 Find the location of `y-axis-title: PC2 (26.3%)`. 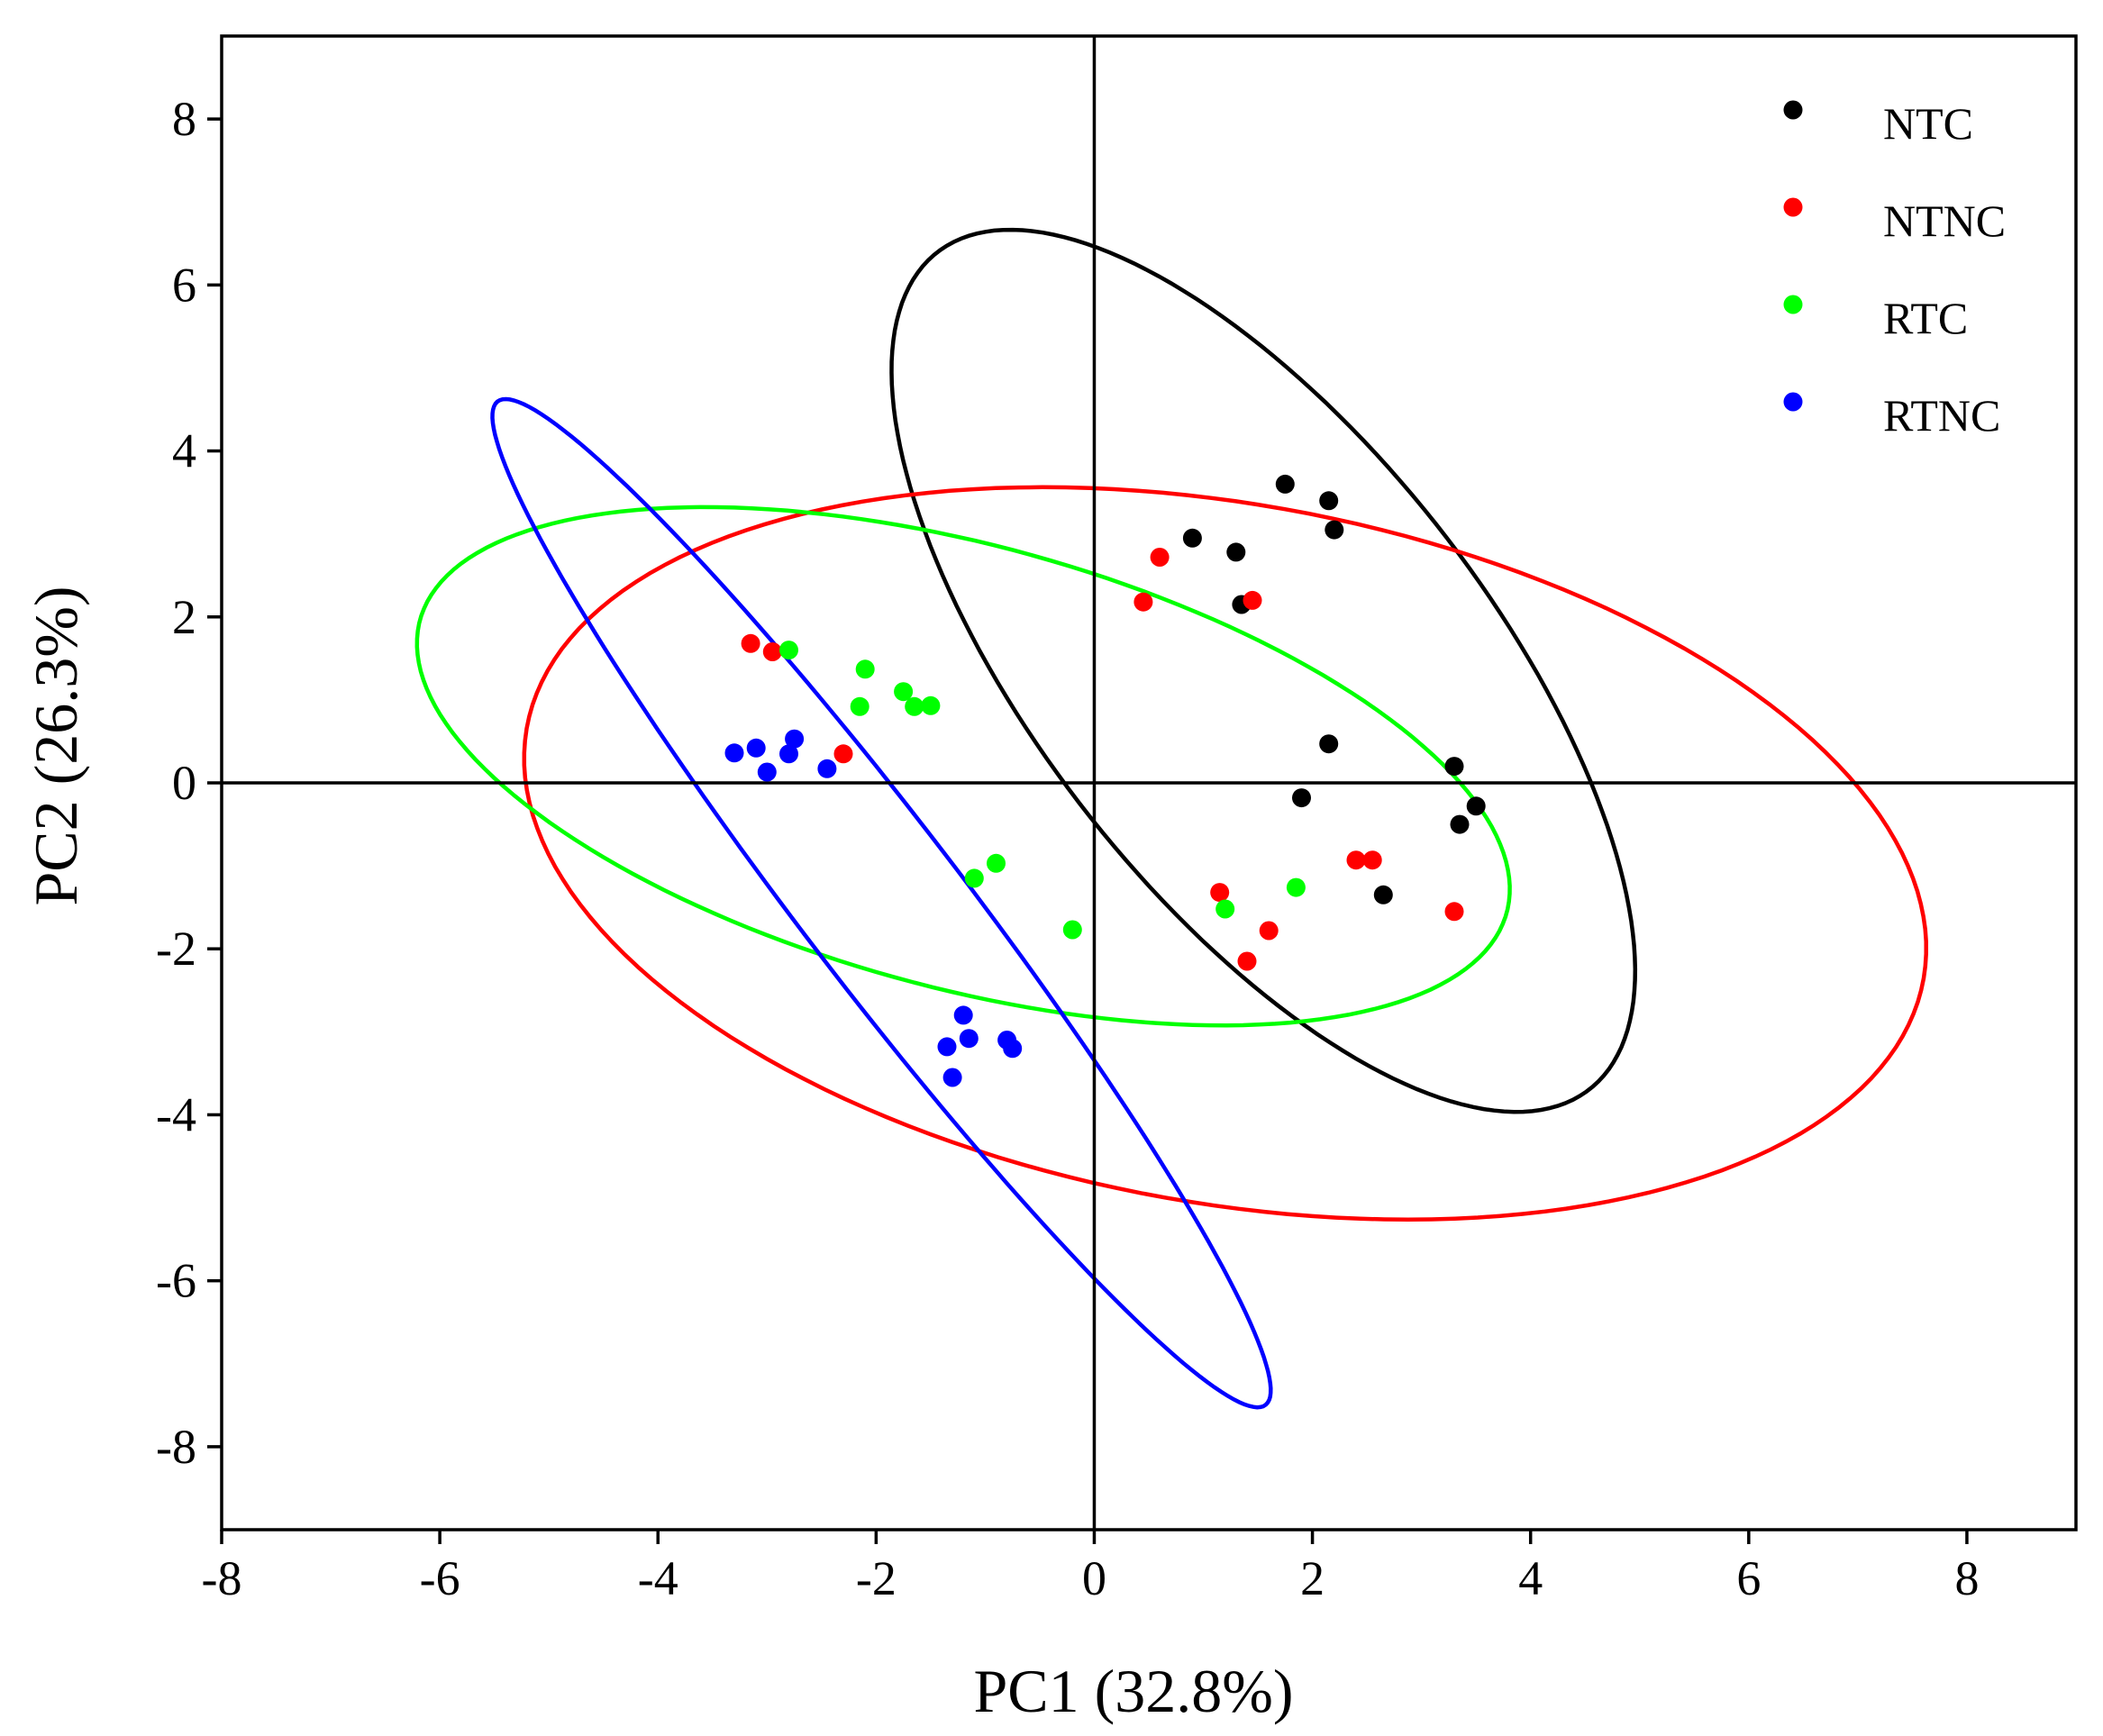

y-axis-title: PC2 (26.3%) is located at coordinates (56, 745).